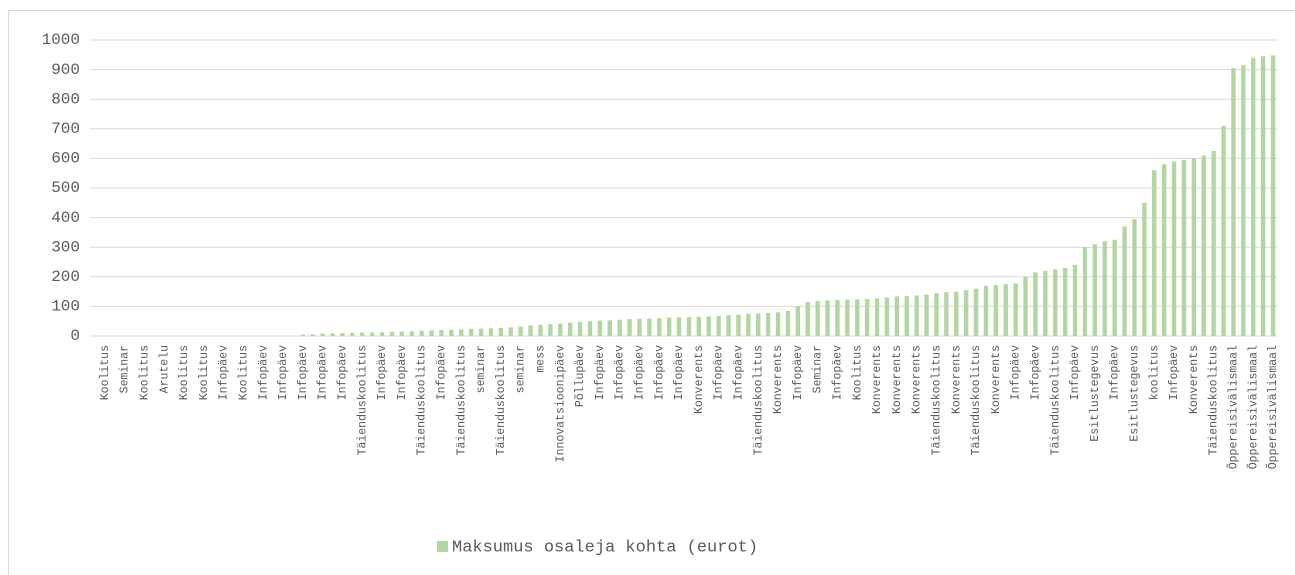 The height and width of the screenshot is (575, 1295). Describe the element at coordinates (164, 369) in the screenshot. I see `x-tick-label: Arutelu` at that location.